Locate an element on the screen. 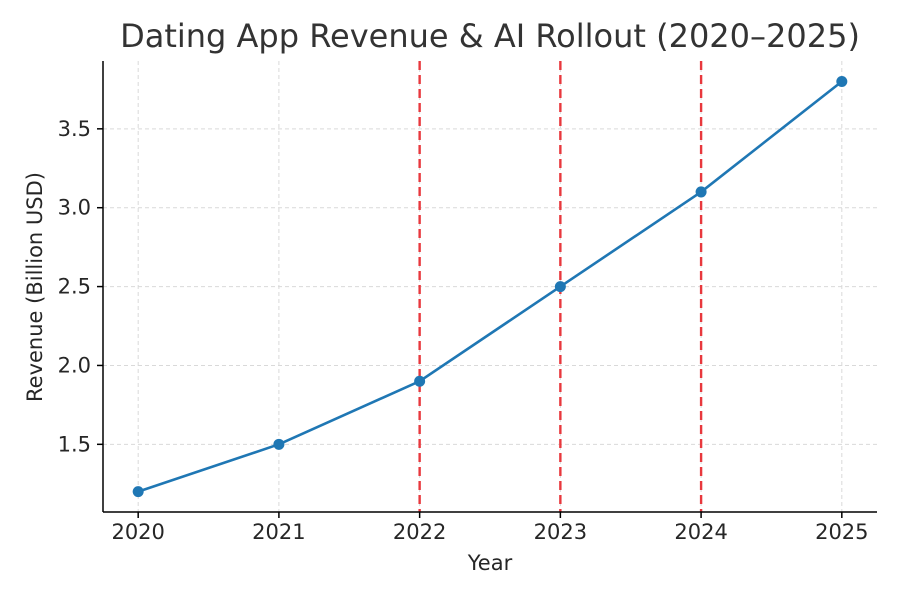 Image resolution: width=900 pixels, height=604 pixels. x-tick-label: 2025 is located at coordinates (841, 532).